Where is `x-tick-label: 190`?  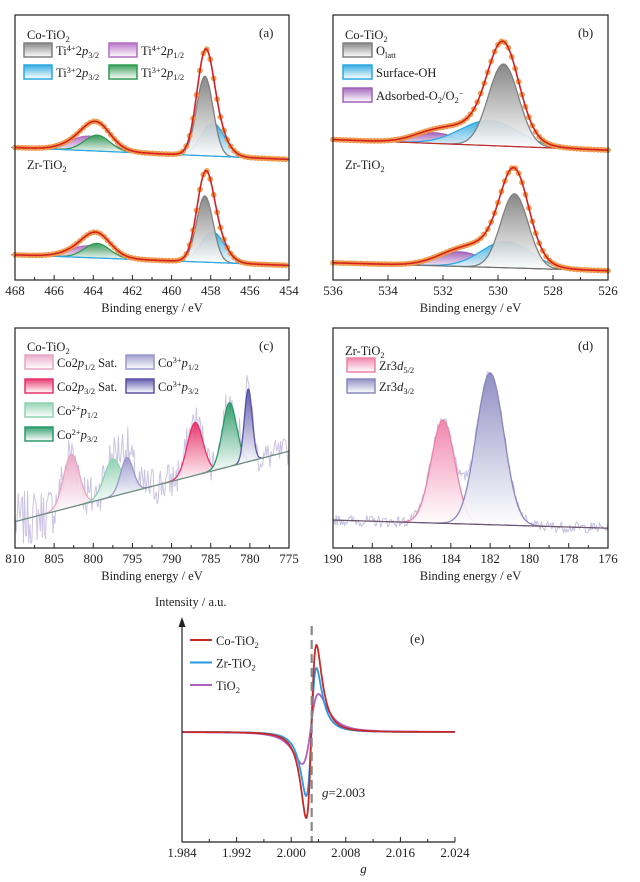 x-tick-label: 190 is located at coordinates (333, 558).